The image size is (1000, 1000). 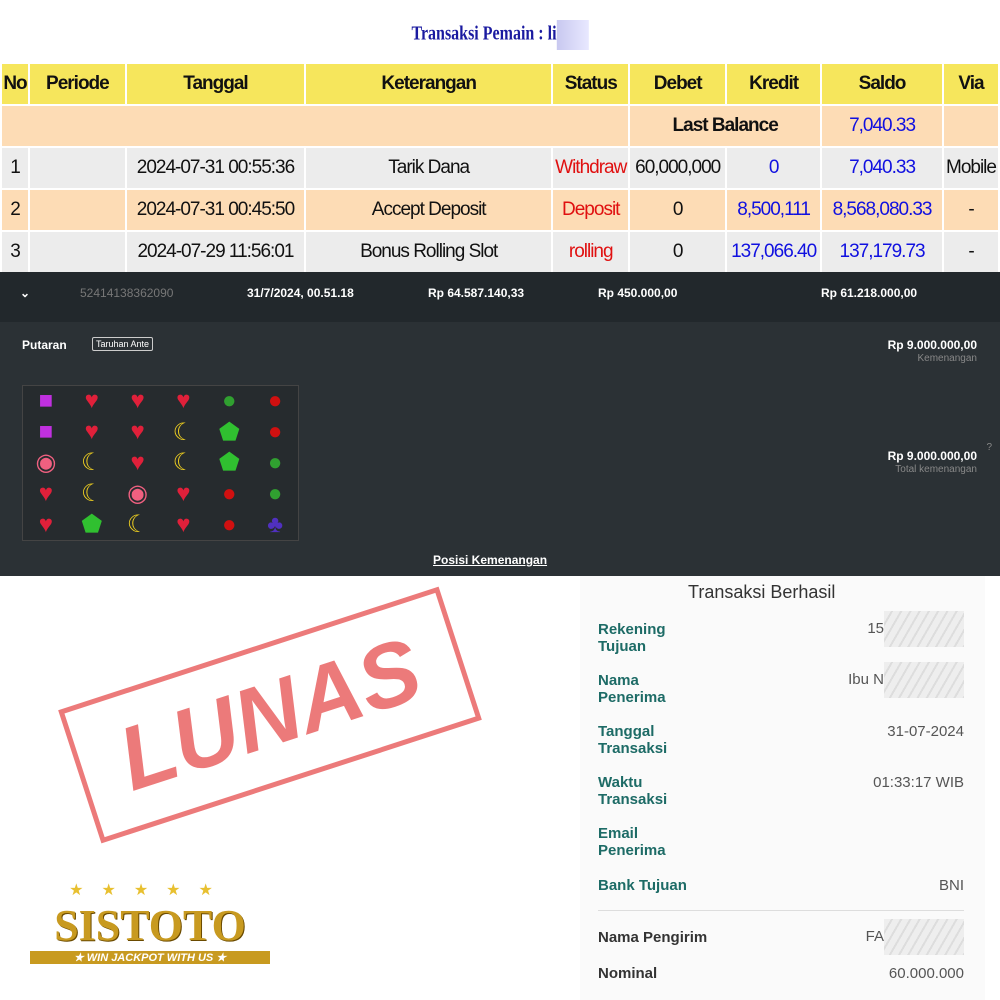 I want to click on help-icon: ?, so click(x=989, y=447).